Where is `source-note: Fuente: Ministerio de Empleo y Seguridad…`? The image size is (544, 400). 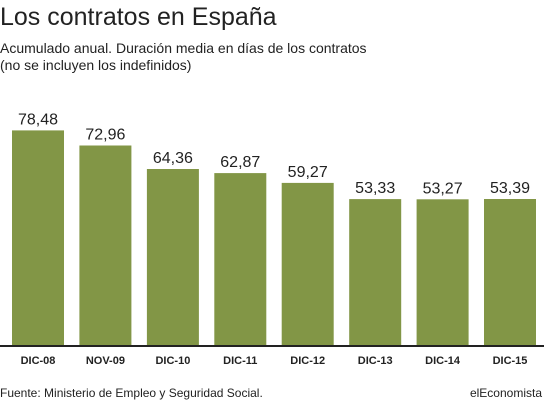 source-note: Fuente: Ministerio de Empleo y Seguridad… is located at coordinates (131, 393).